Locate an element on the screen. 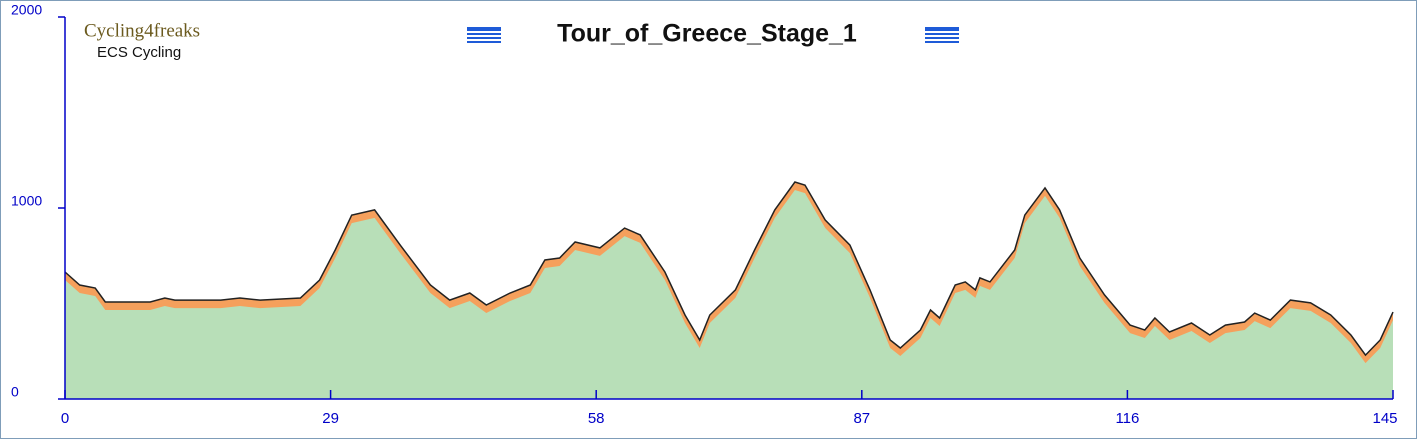  subtitle: ECS Cycling is located at coordinates (139, 52).